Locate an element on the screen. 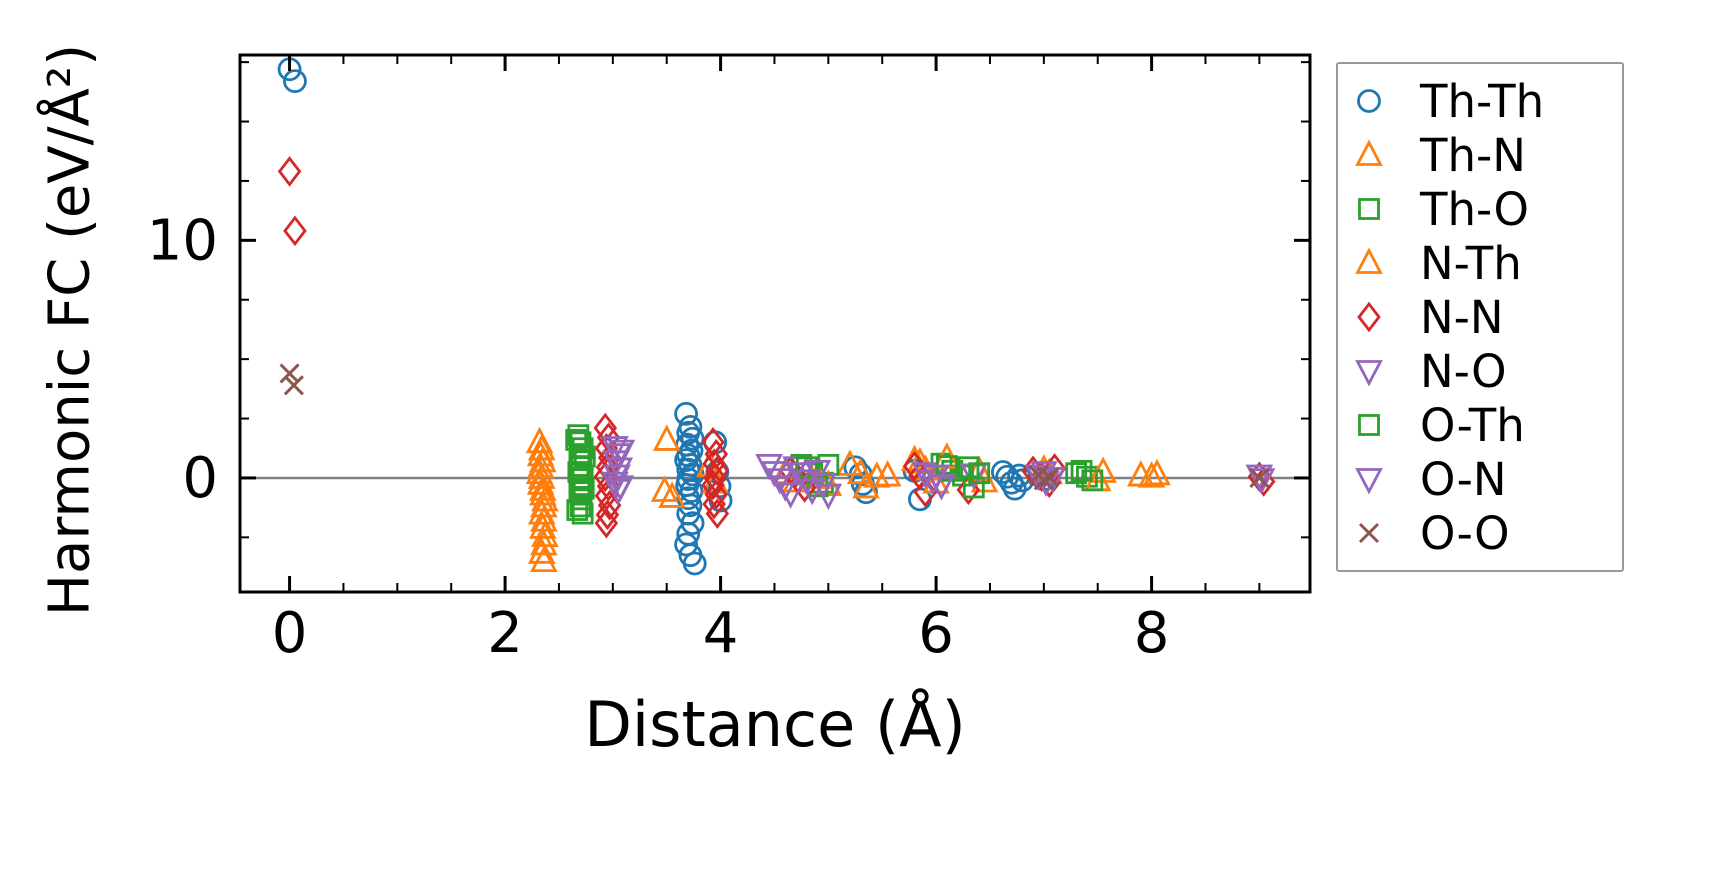 This screenshot has width=1712, height=883. legend-label: N-O is located at coordinates (1463, 371).